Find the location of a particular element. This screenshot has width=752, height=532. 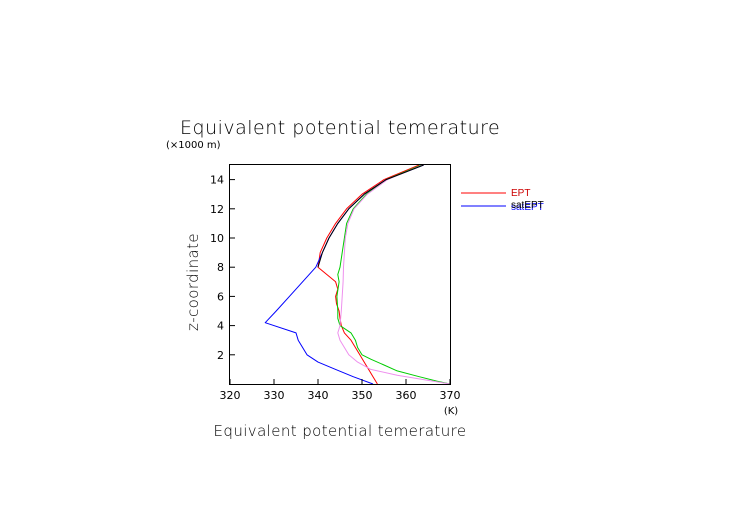

y-axis-title: z-coordinate is located at coordinates (193, 282).